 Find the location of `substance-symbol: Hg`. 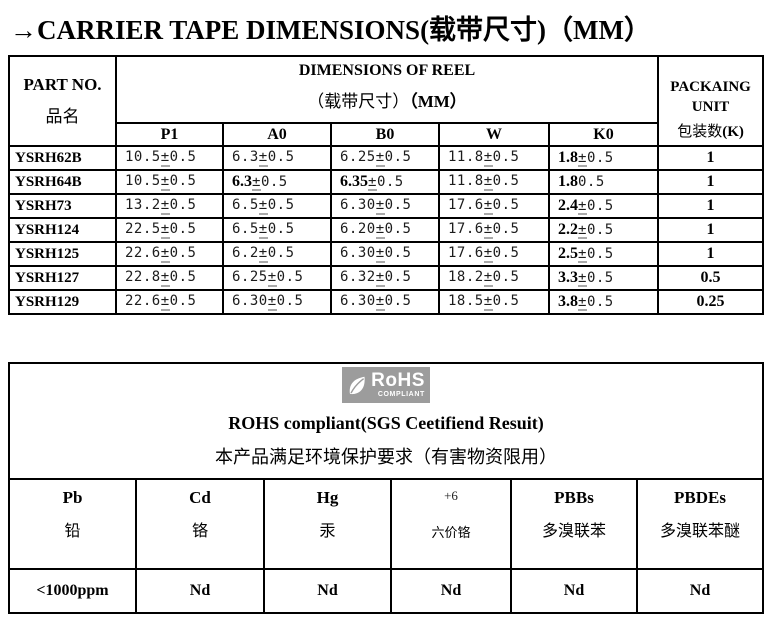

substance-symbol: Hg is located at coordinates (327, 497).